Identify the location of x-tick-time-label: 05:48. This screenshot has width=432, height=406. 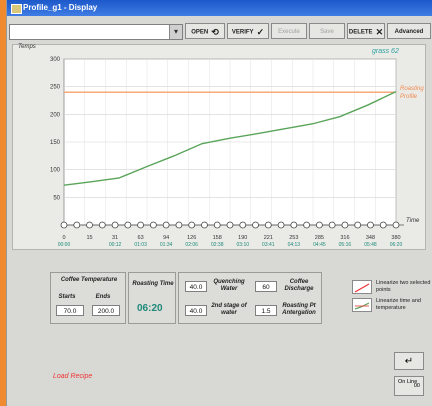
(370, 245).